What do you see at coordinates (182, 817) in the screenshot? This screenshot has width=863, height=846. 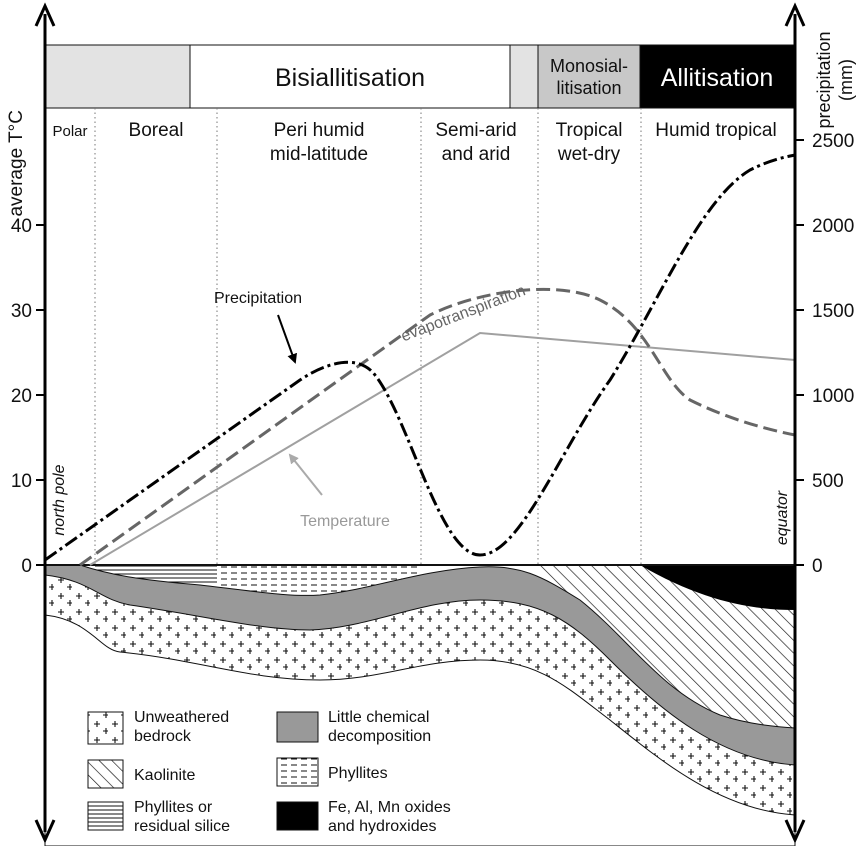 I see `legend-label: Phyllites or residual silice` at bounding box center [182, 817].